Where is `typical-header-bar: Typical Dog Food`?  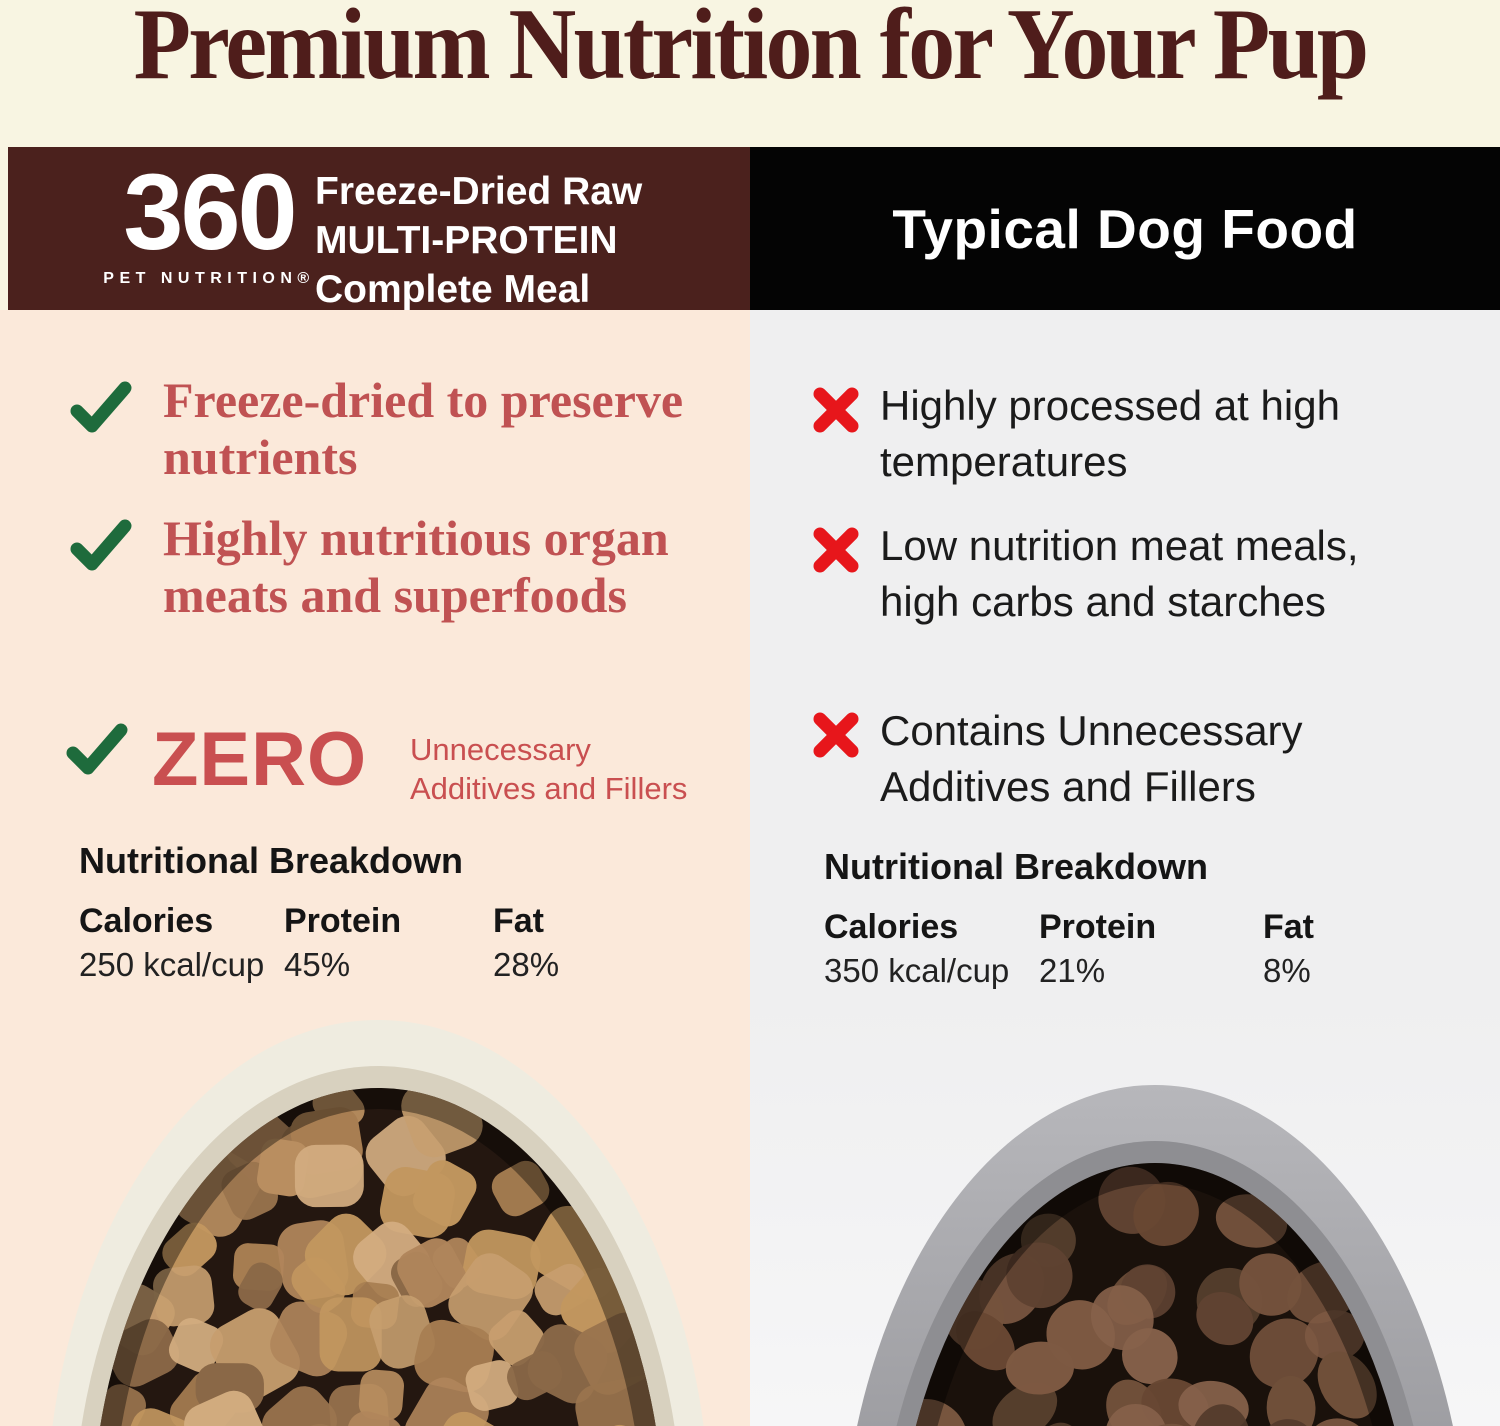 typical-header-bar: Typical Dog Food is located at coordinates (1125, 228).